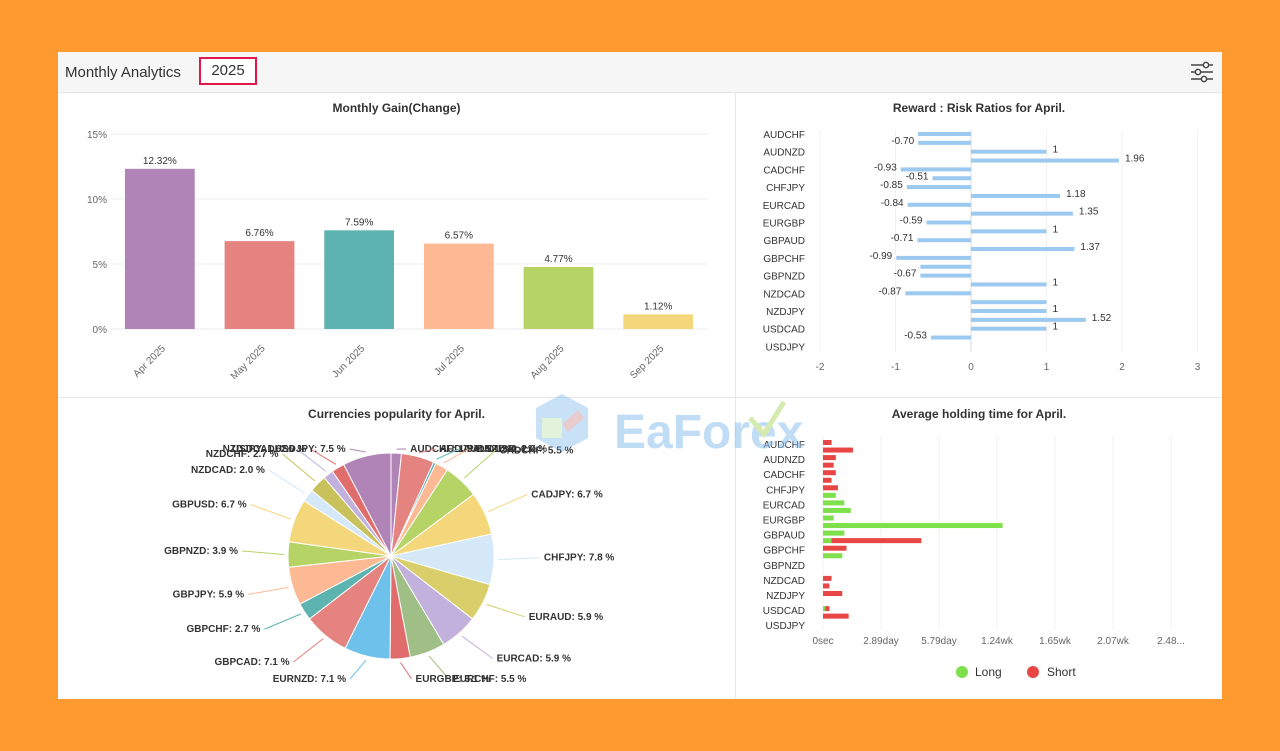 The height and width of the screenshot is (751, 1280). Describe the element at coordinates (449, 360) in the screenshot. I see `x-tick-label: Jul 2025` at that location.